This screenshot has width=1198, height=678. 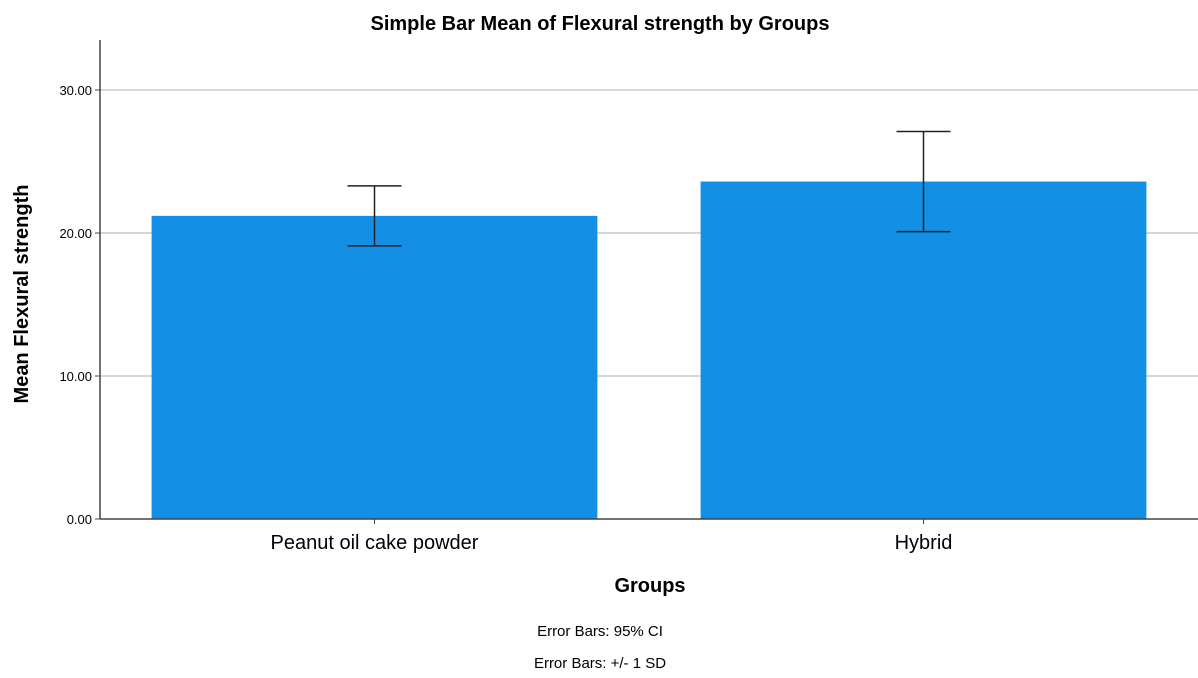 I want to click on error-bars, so click(x=649, y=188).